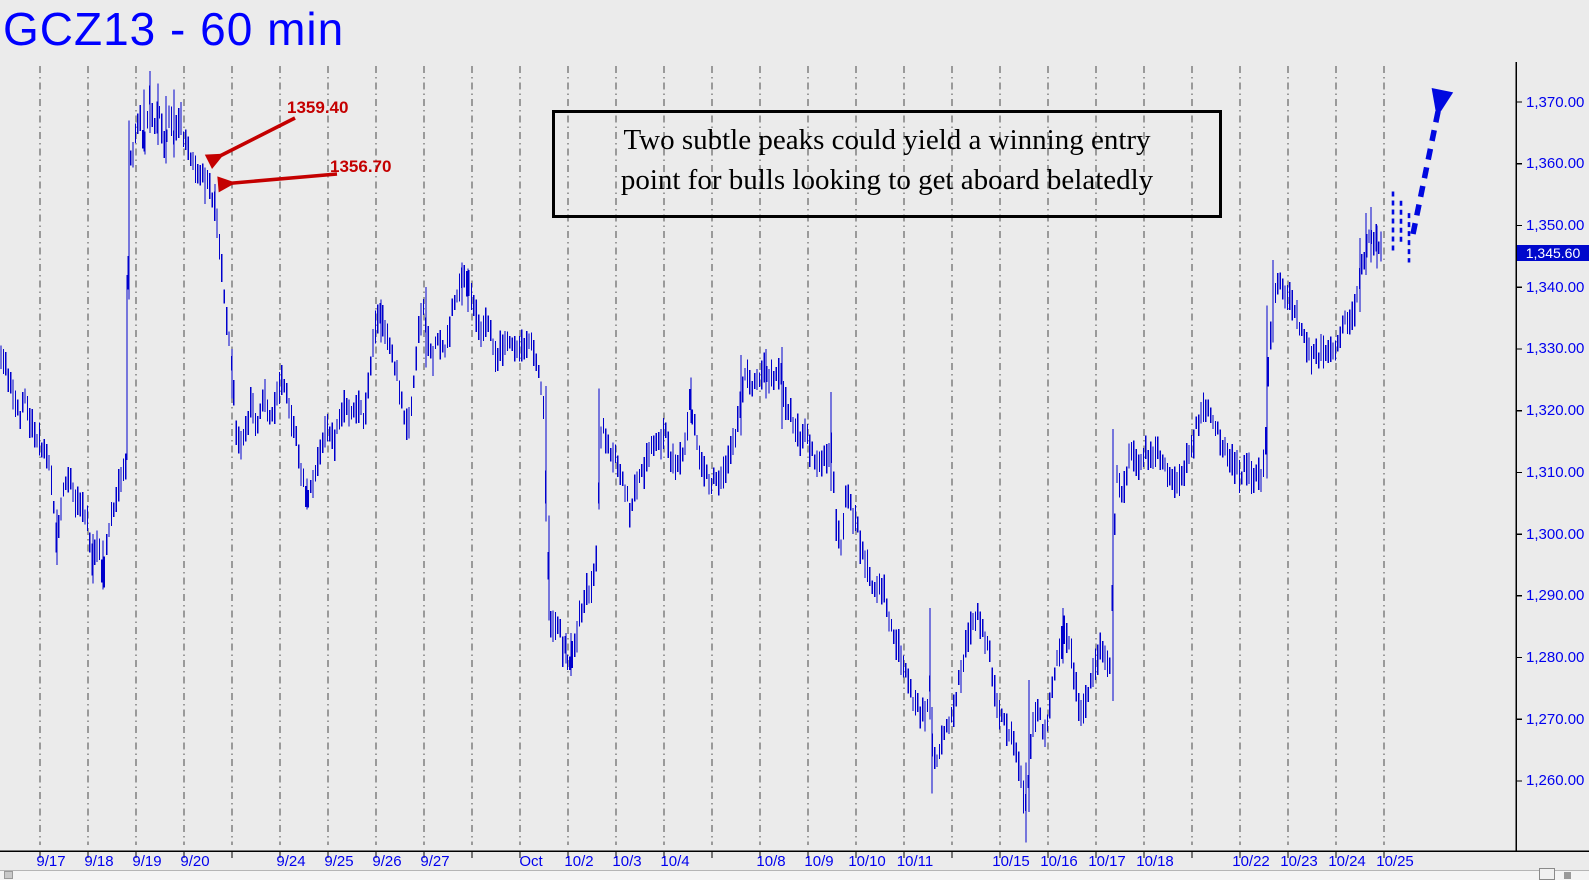 The width and height of the screenshot is (1589, 880). I want to click on x-axis-label-10-24: 10/24, so click(1347, 861).